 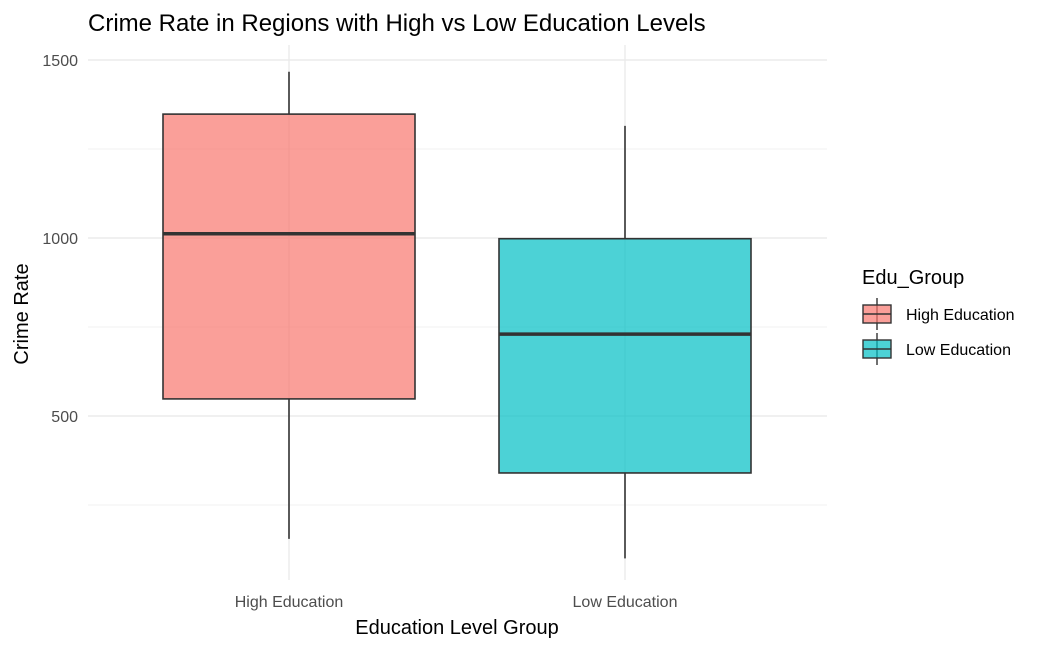 What do you see at coordinates (960, 315) in the screenshot?
I see `legend-label: High Education` at bounding box center [960, 315].